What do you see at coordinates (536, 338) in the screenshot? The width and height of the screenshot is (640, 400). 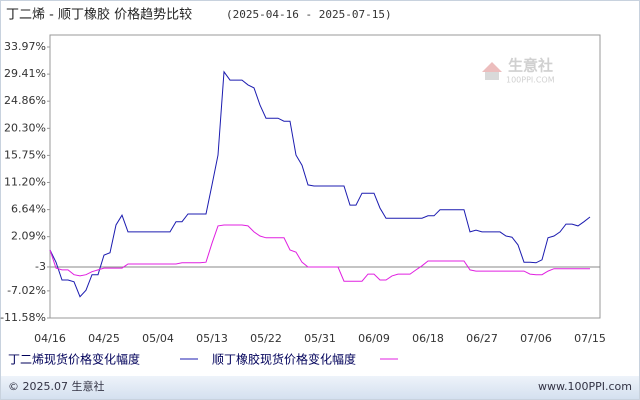 I see `x-tick-label: 07/06` at bounding box center [536, 338].